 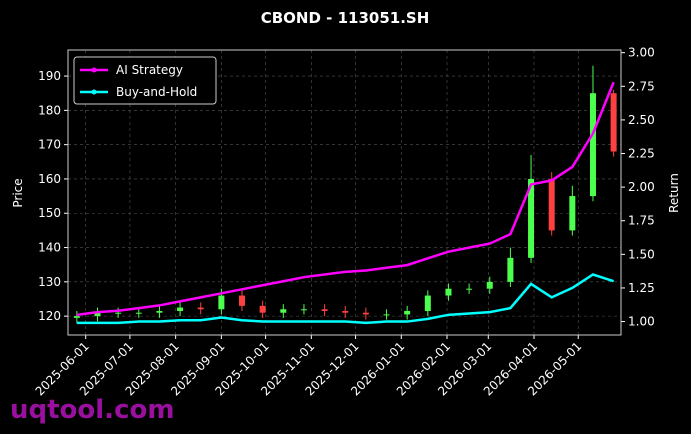 I want to click on y-tick-label: 150, so click(x=49, y=213).